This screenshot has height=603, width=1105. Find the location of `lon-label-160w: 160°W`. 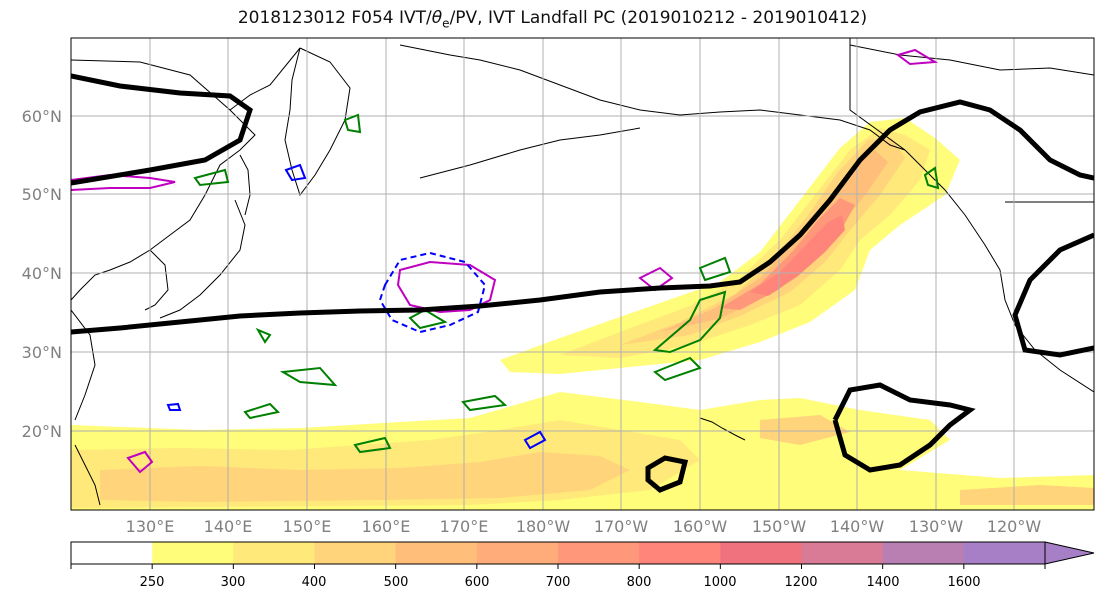

lon-label-160w: 160°W is located at coordinates (700, 526).